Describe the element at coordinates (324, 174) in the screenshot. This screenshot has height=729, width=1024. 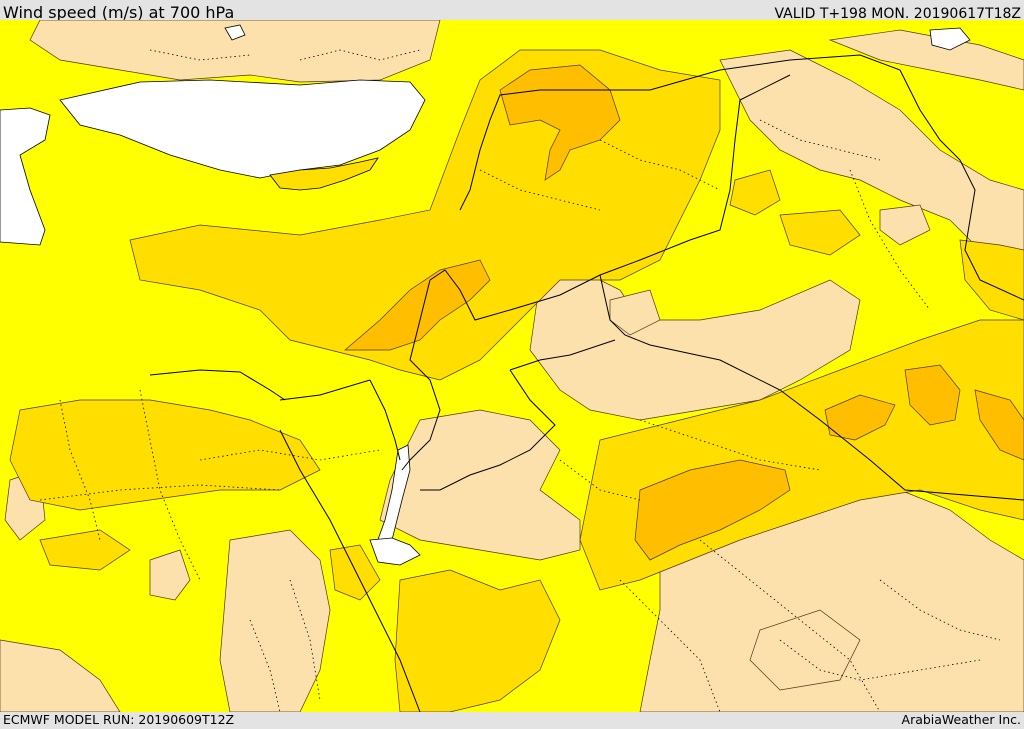
I see `cyprus-island` at that location.